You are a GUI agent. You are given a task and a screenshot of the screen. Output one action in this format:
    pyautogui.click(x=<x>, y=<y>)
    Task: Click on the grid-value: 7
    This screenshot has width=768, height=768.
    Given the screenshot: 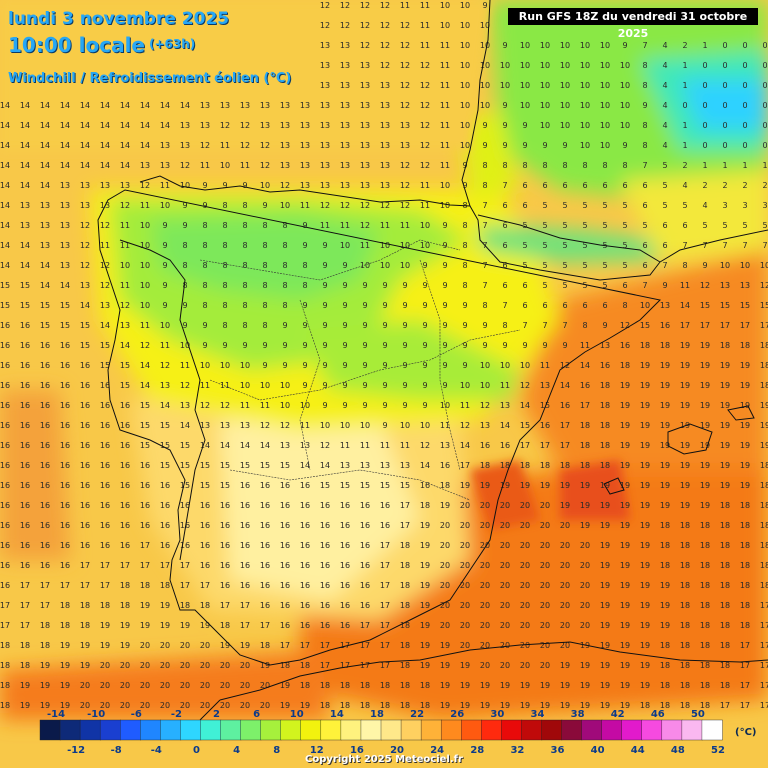 What is the action you would take?
    pyautogui.click(x=764, y=245)
    